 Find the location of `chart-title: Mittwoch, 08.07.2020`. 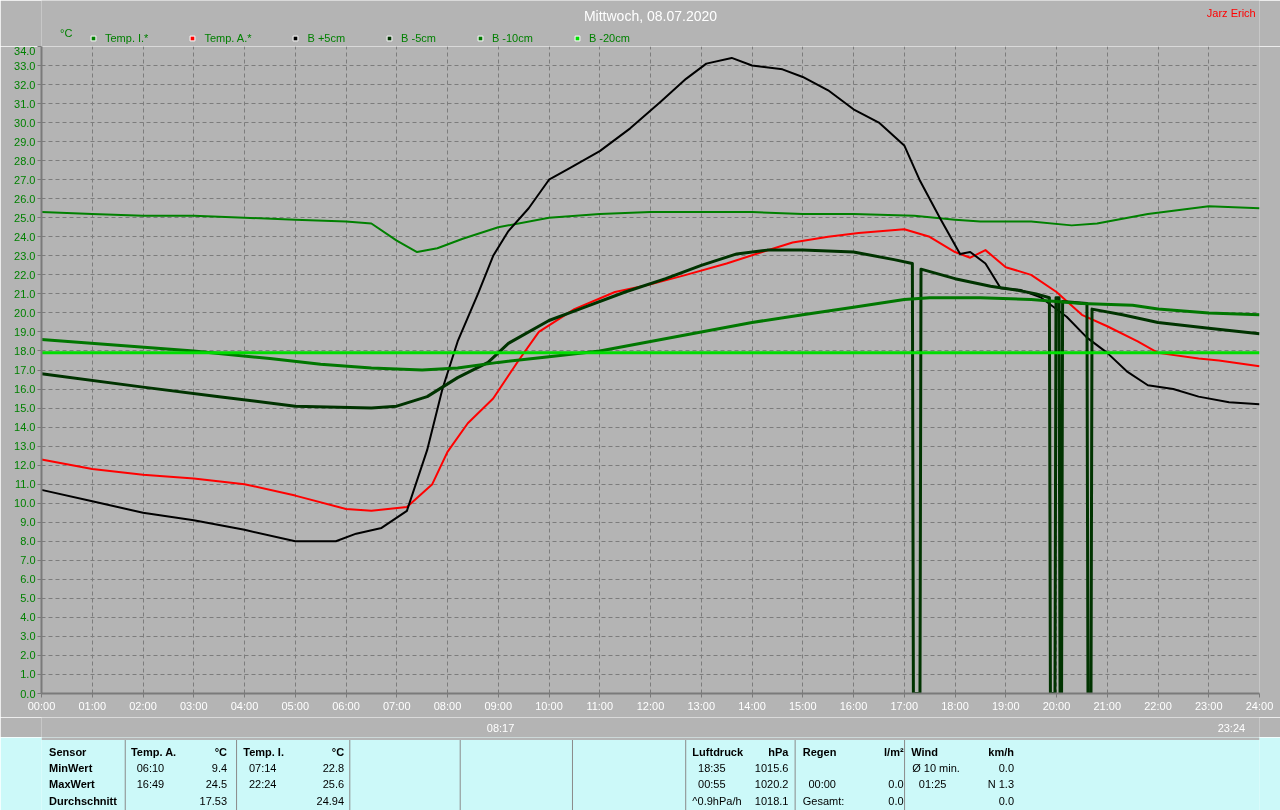

chart-title: Mittwoch, 08.07.2020 is located at coordinates (650, 15).